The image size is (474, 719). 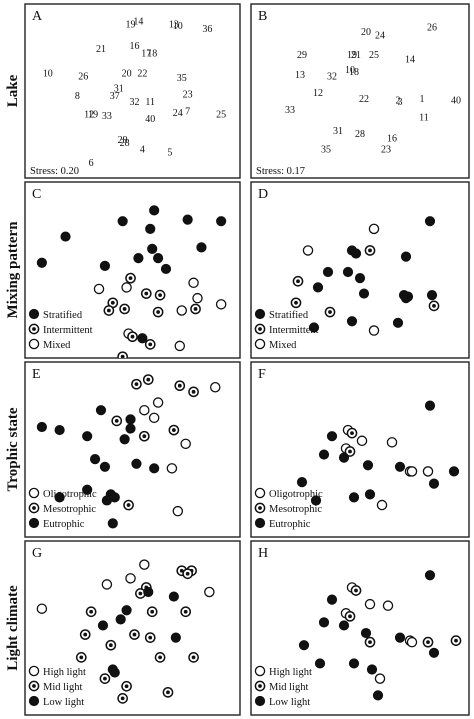 What do you see at coordinates (178, 113) in the screenshot?
I see `point-label: 24` at bounding box center [178, 113].